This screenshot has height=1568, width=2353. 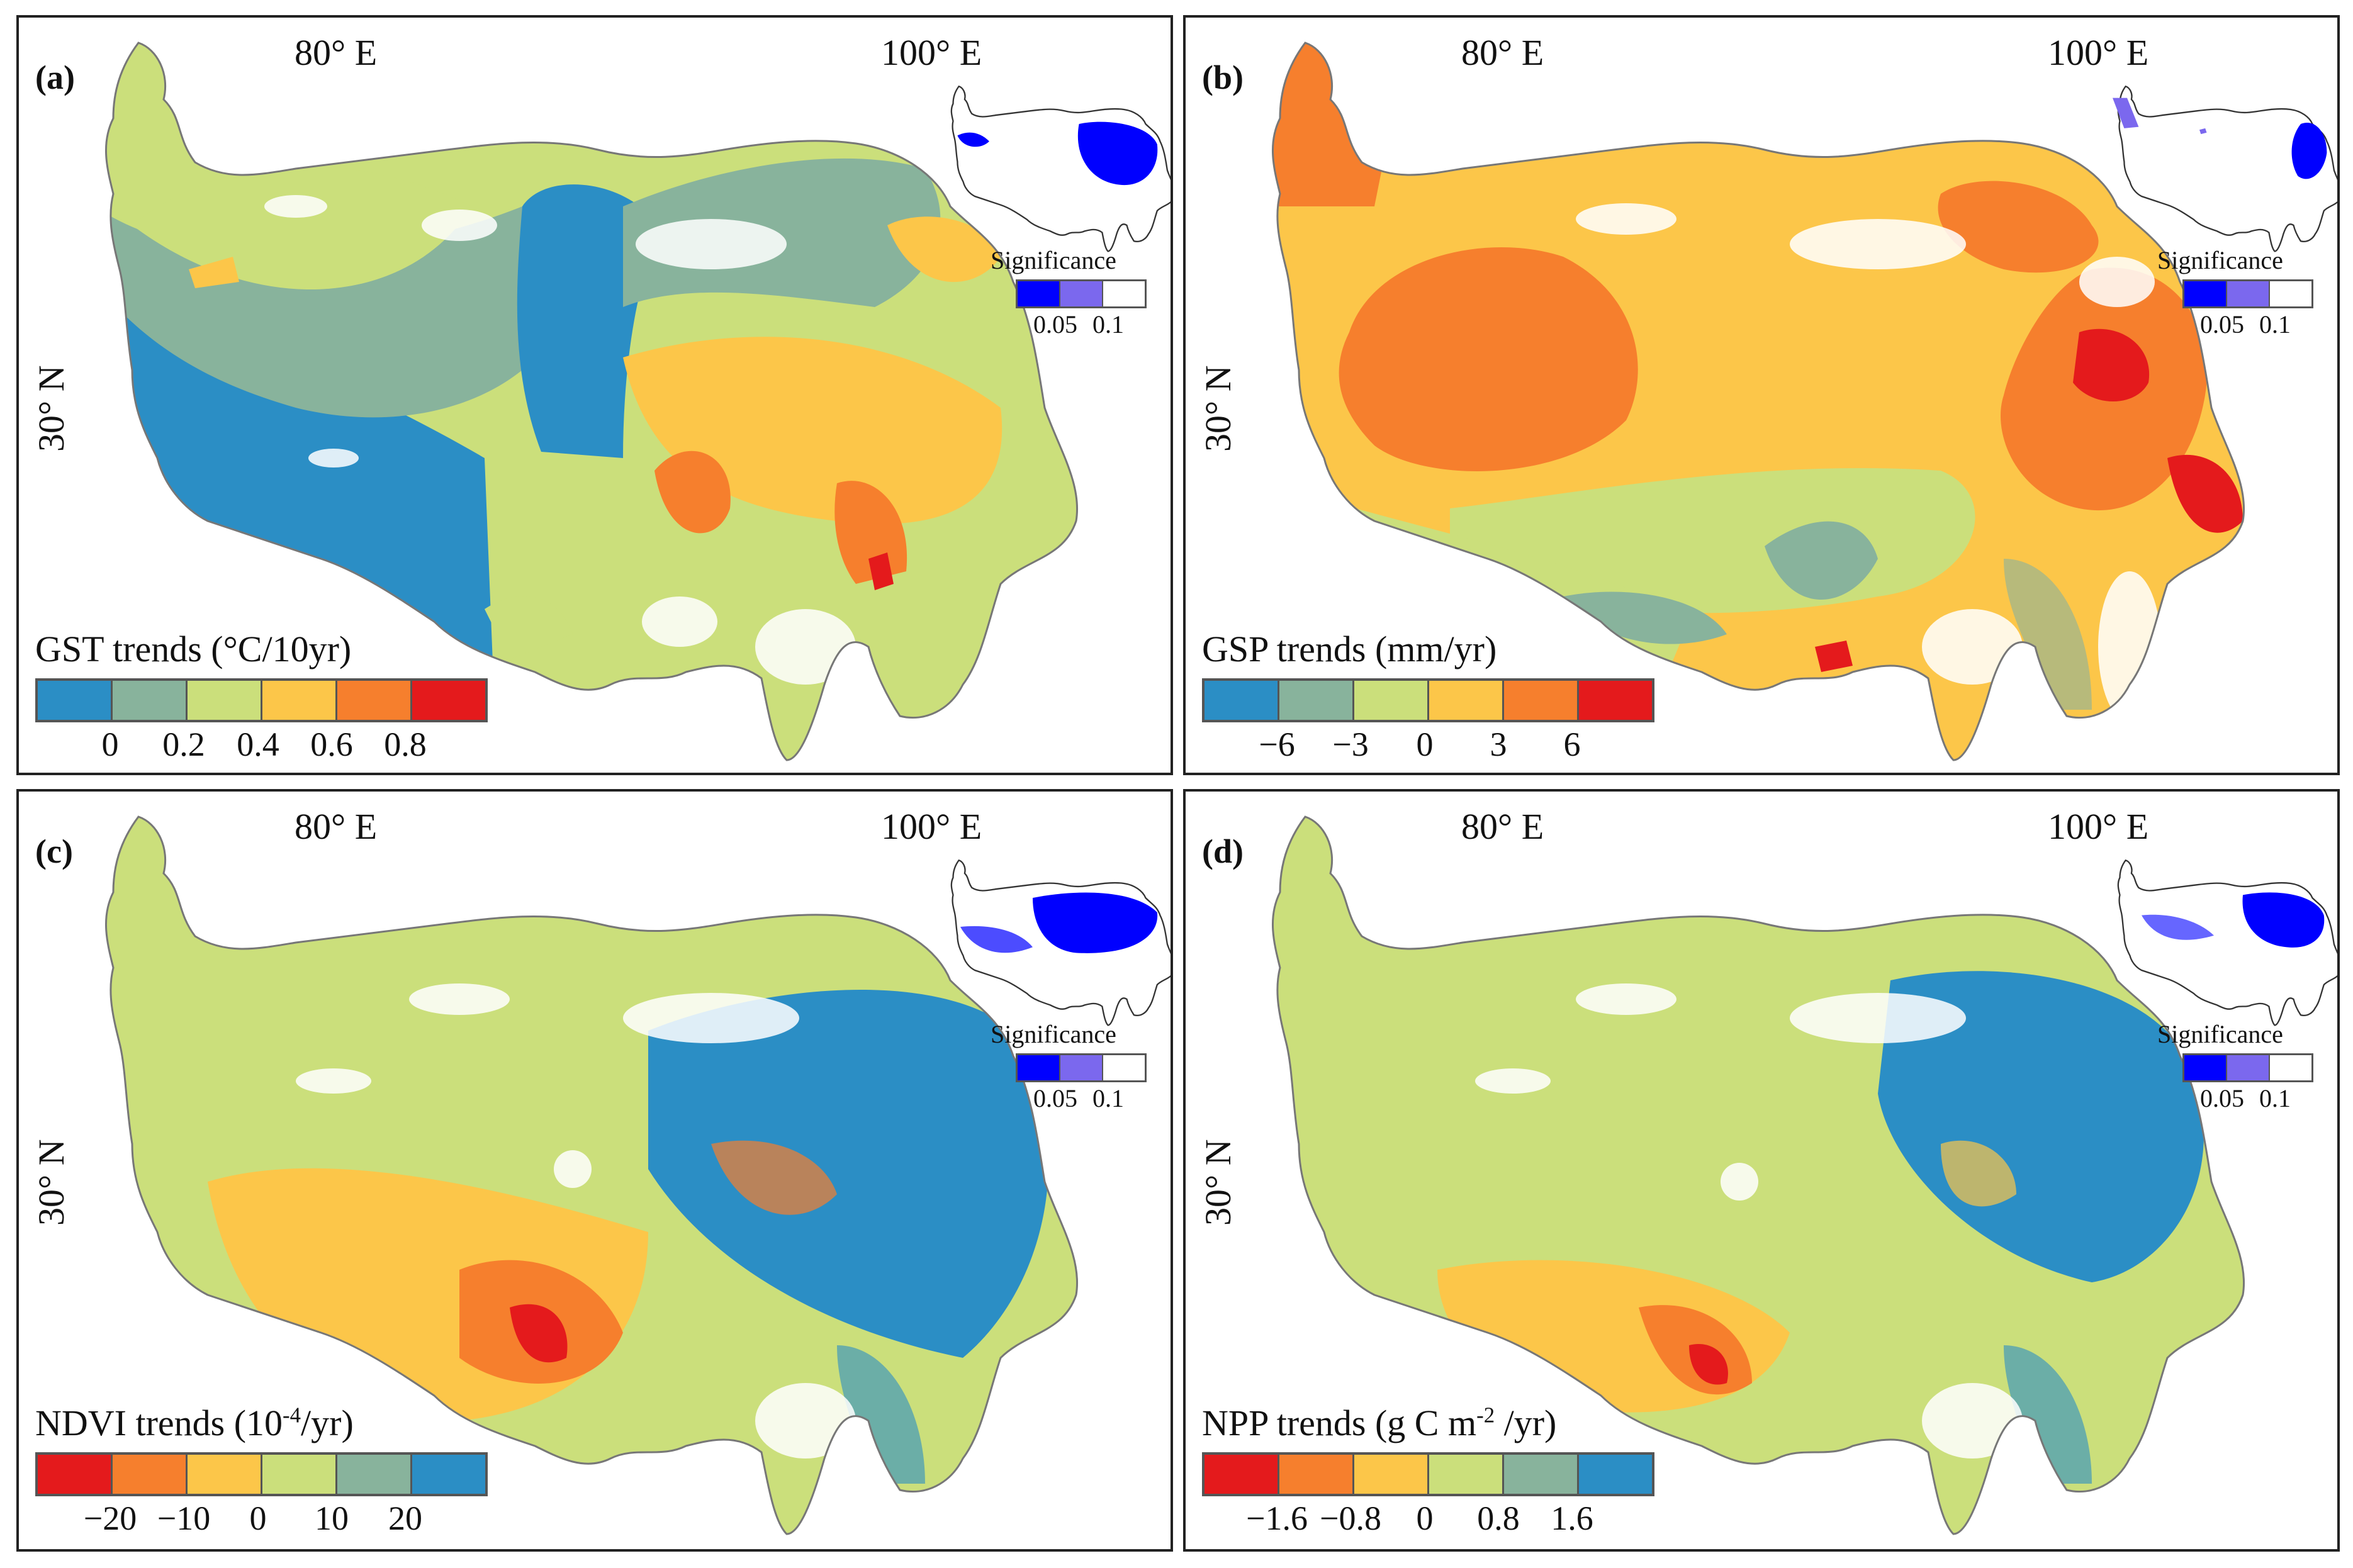 What do you see at coordinates (194, 1423) in the screenshot?
I see `legend-title: NDVI trends (10-4/yr)` at bounding box center [194, 1423].